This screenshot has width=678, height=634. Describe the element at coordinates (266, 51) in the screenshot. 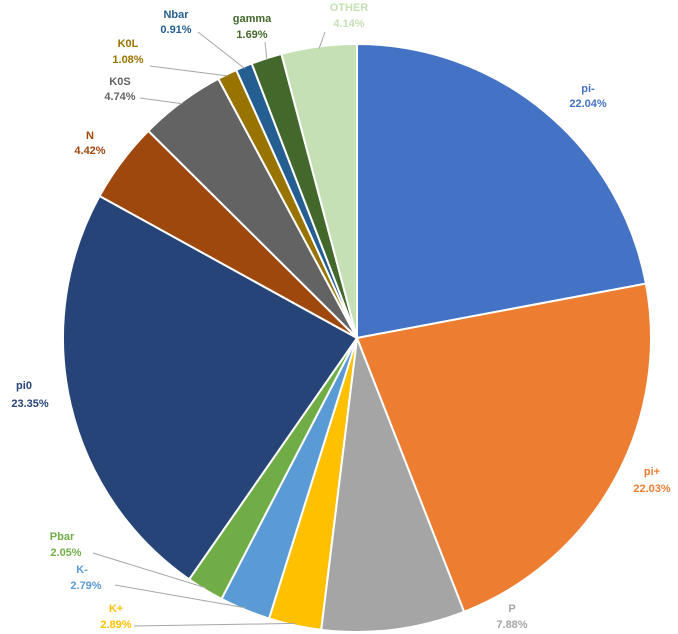

I see `leader-line-gamma` at that location.